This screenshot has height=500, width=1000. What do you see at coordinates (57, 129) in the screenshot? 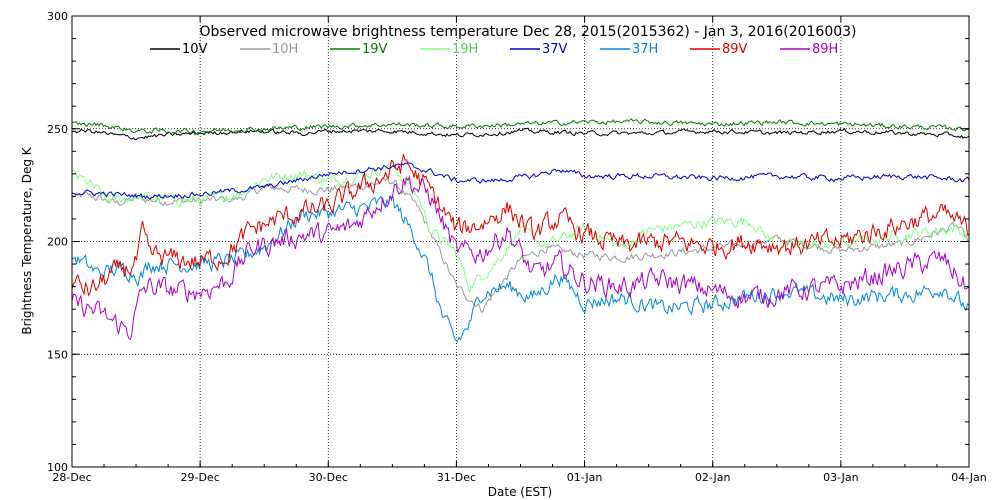
I see `y-tick-label: 250` at bounding box center [57, 129].